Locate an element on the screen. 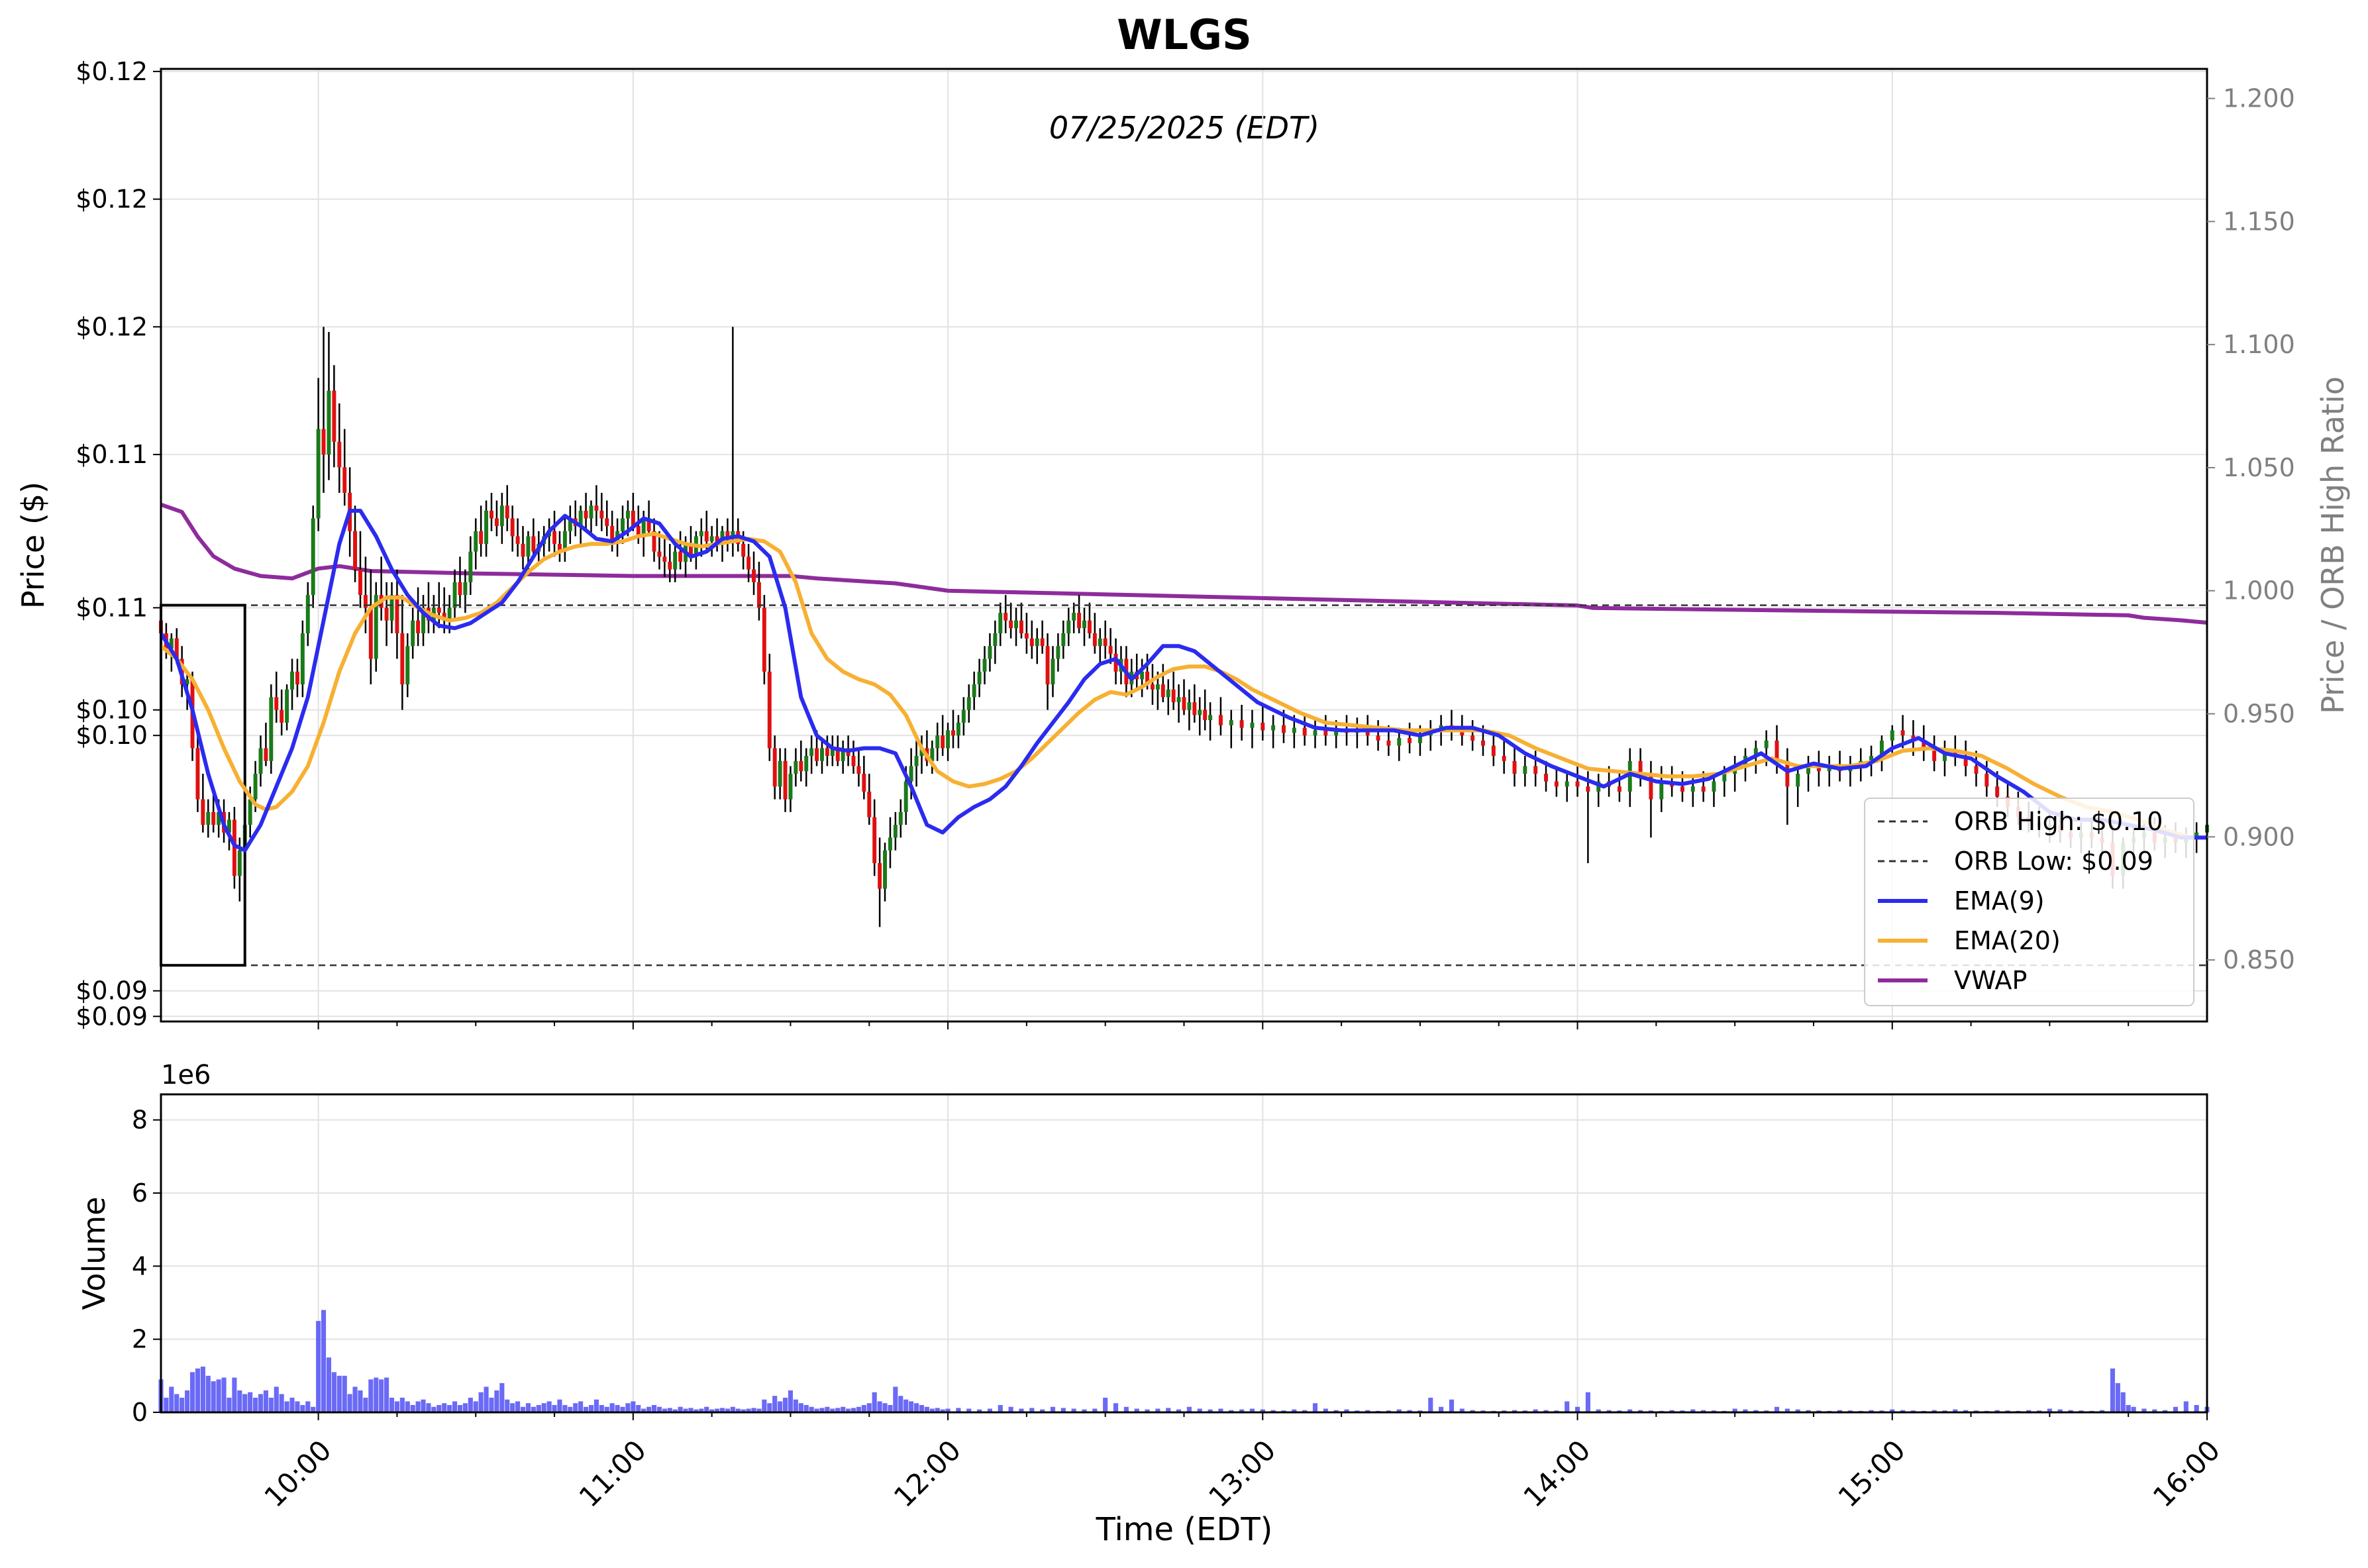 The width and height of the screenshot is (2368, 1568). ratio-tick-label: 0.900 is located at coordinates (2259, 836).